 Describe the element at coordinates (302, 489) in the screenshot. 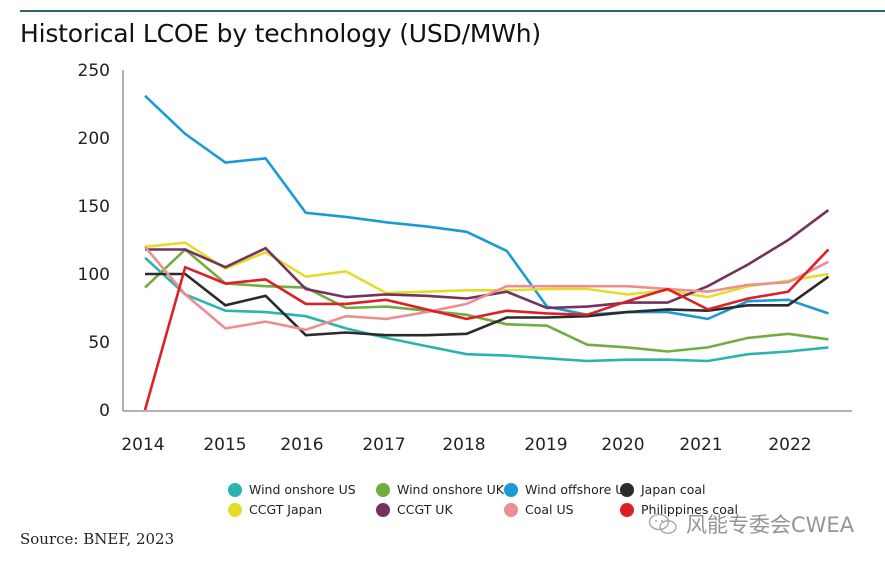

I see `legend-label: Wind onshore US` at that location.